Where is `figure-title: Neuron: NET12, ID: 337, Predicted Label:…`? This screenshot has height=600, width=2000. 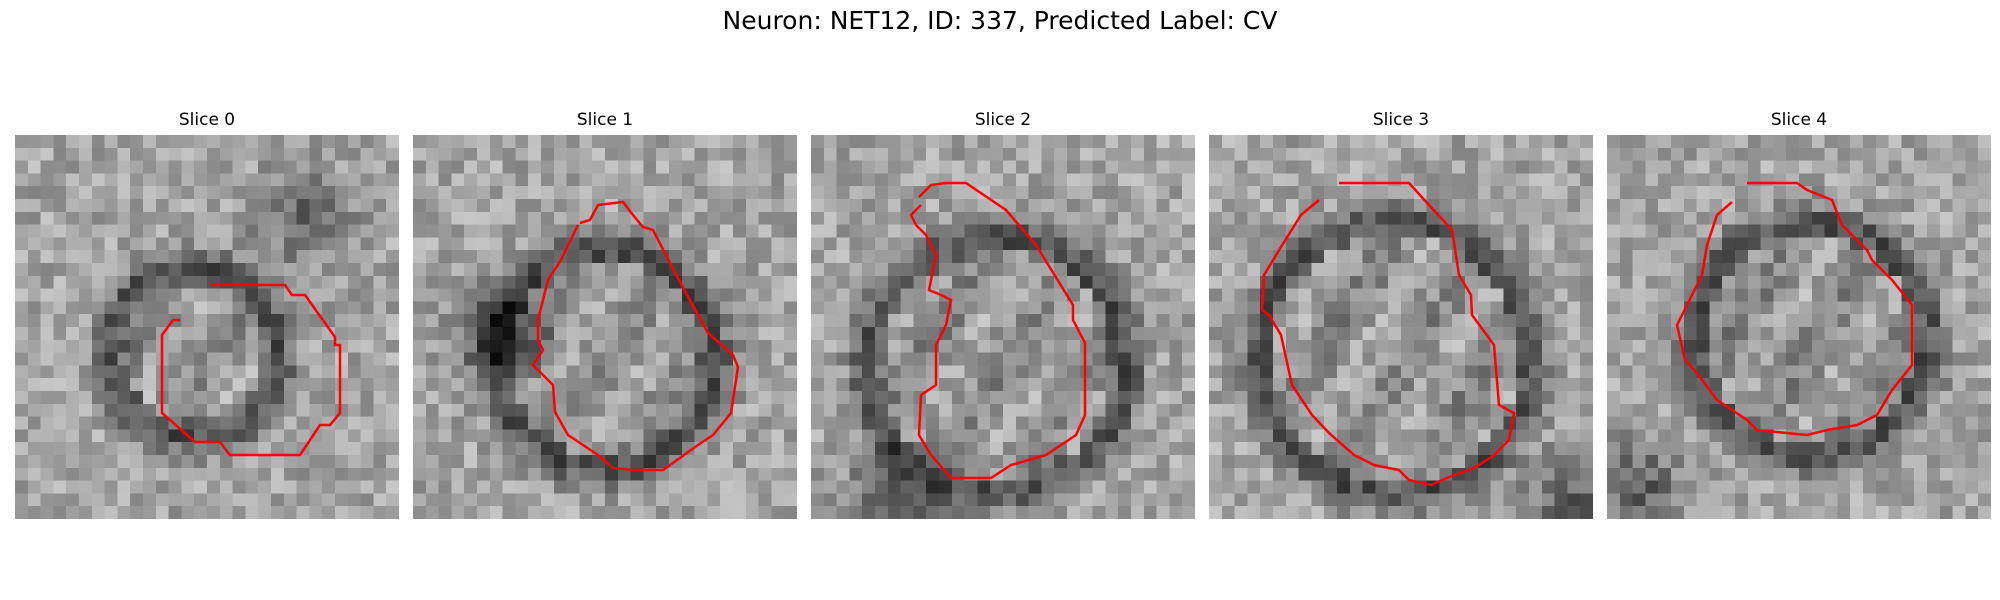 figure-title: Neuron: NET12, ID: 337, Predicted Label:… is located at coordinates (1000, 20).